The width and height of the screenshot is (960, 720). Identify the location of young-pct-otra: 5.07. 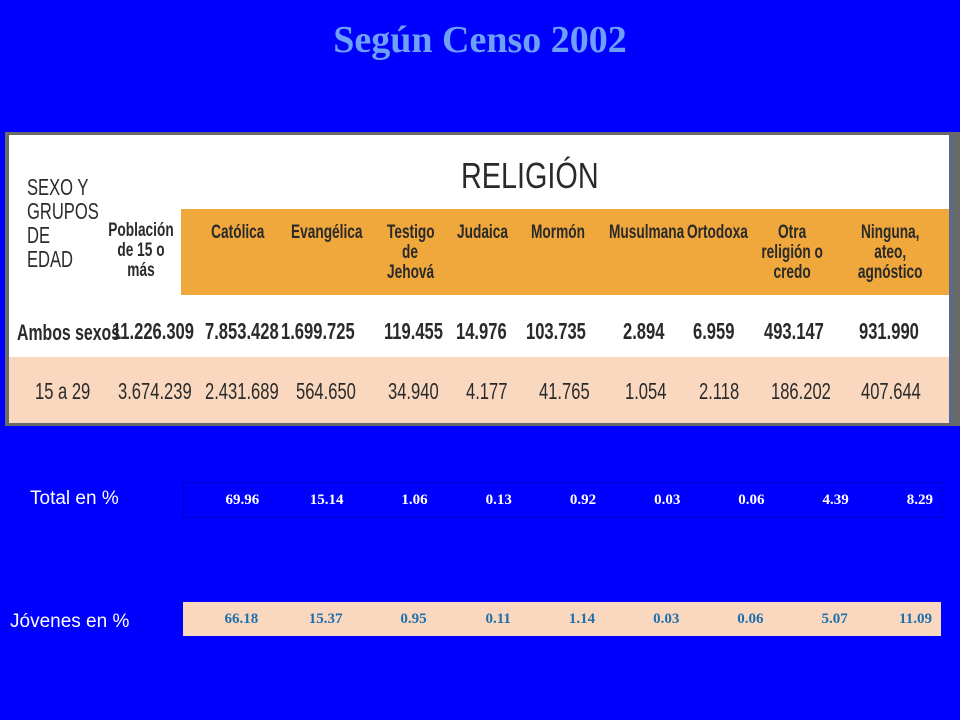
(834, 618).